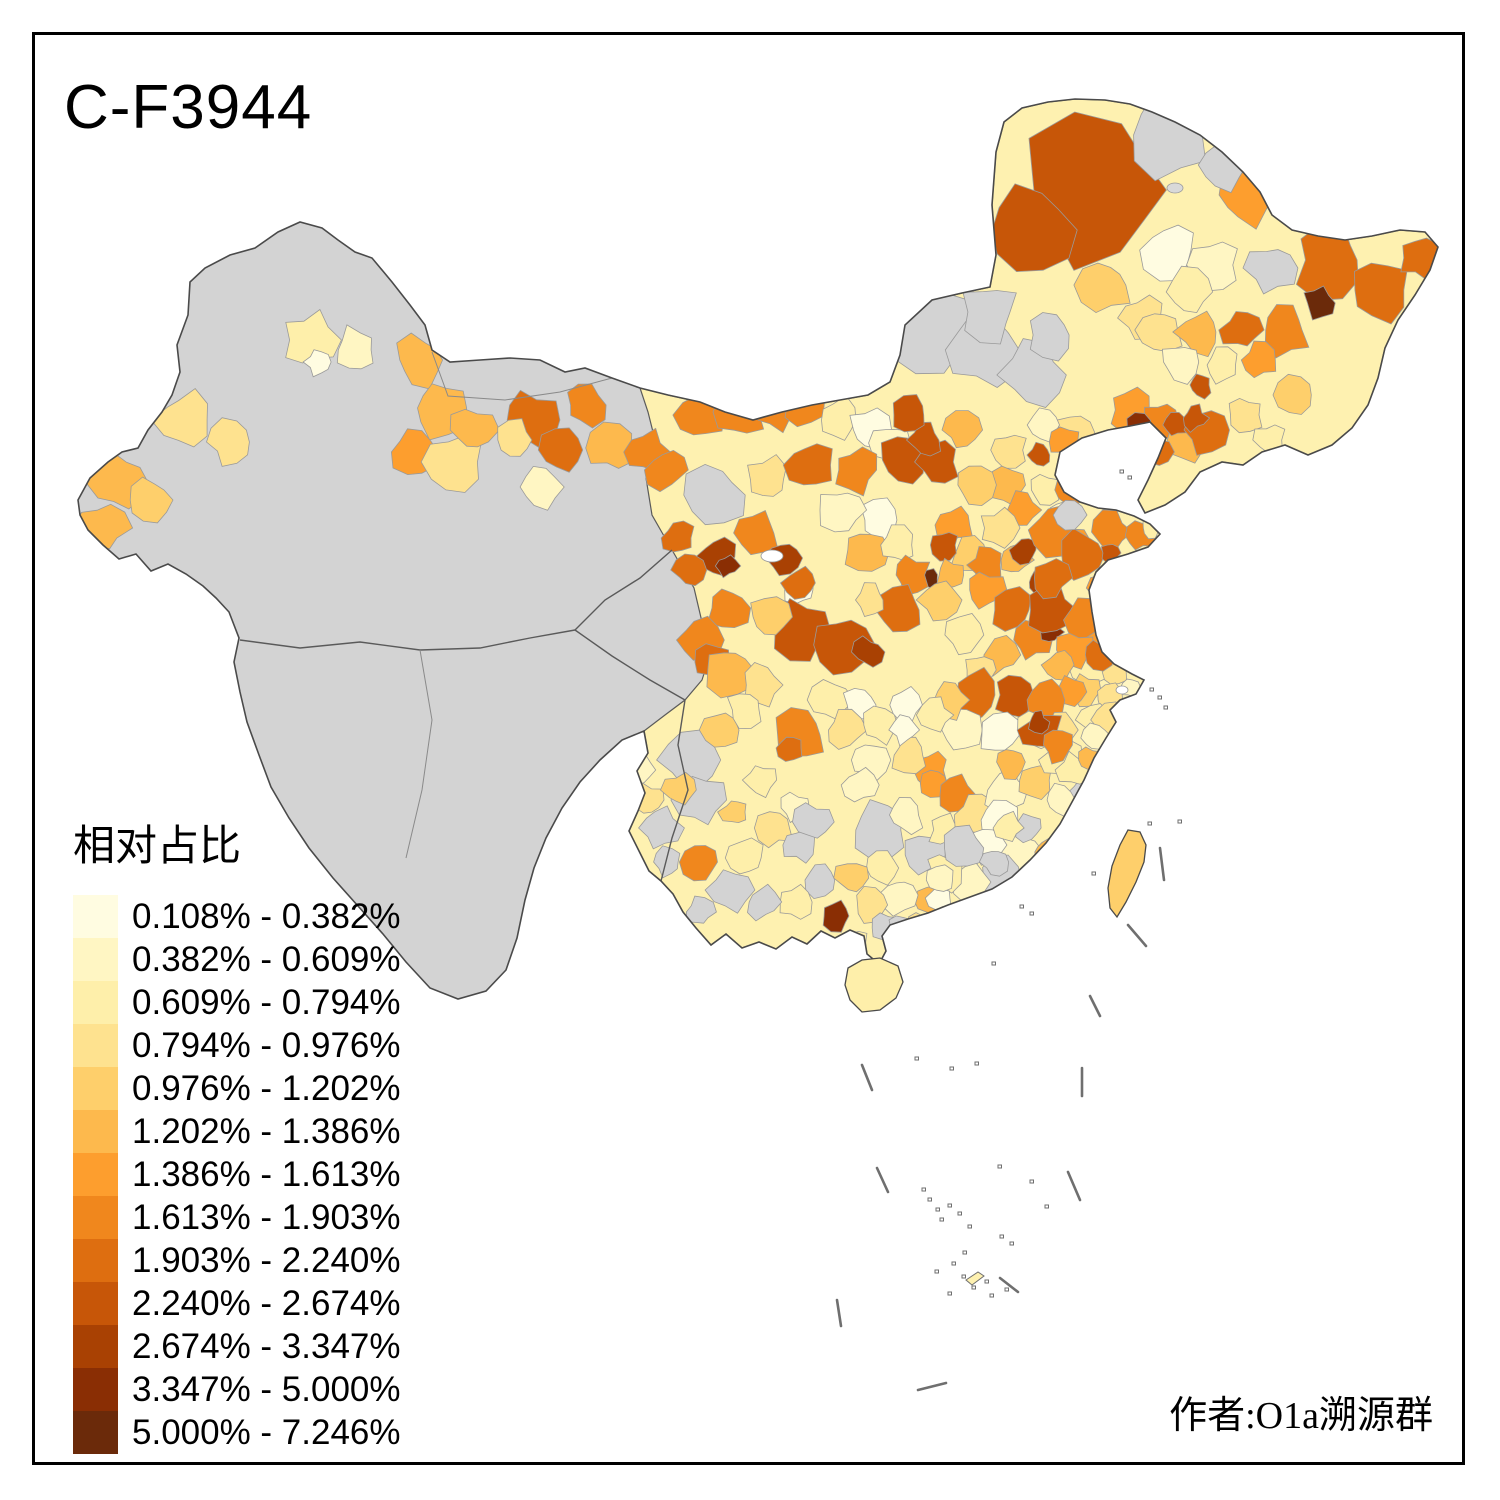  What do you see at coordinates (464, 616) in the screenshot?
I see `province-borders` at bounding box center [464, 616].